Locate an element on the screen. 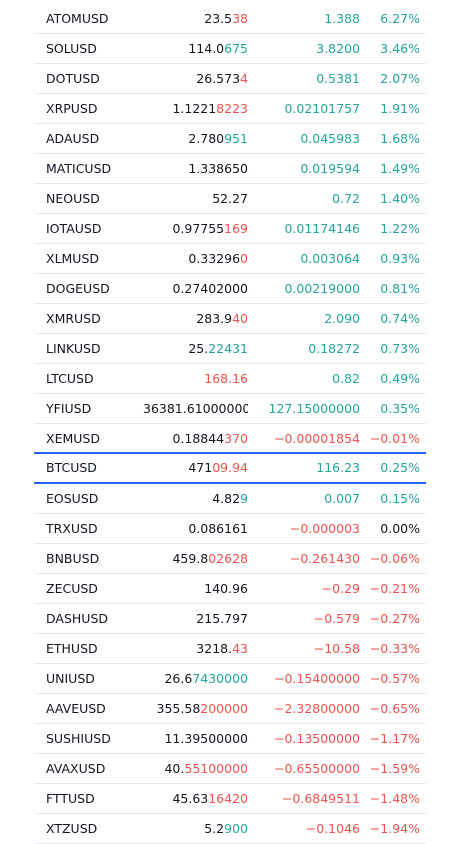  last-price: 26.67430000 is located at coordinates (206, 678).